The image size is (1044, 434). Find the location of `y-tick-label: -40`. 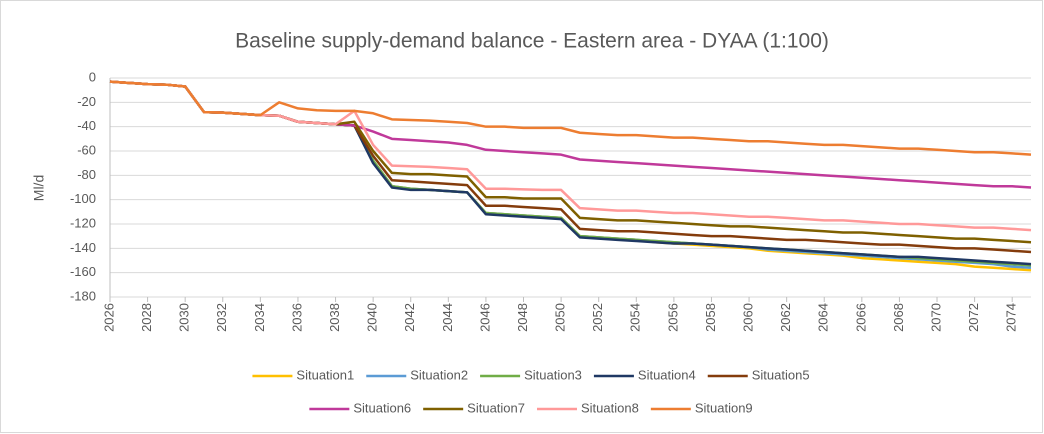

y-tick-label: -40 is located at coordinates (86, 125).